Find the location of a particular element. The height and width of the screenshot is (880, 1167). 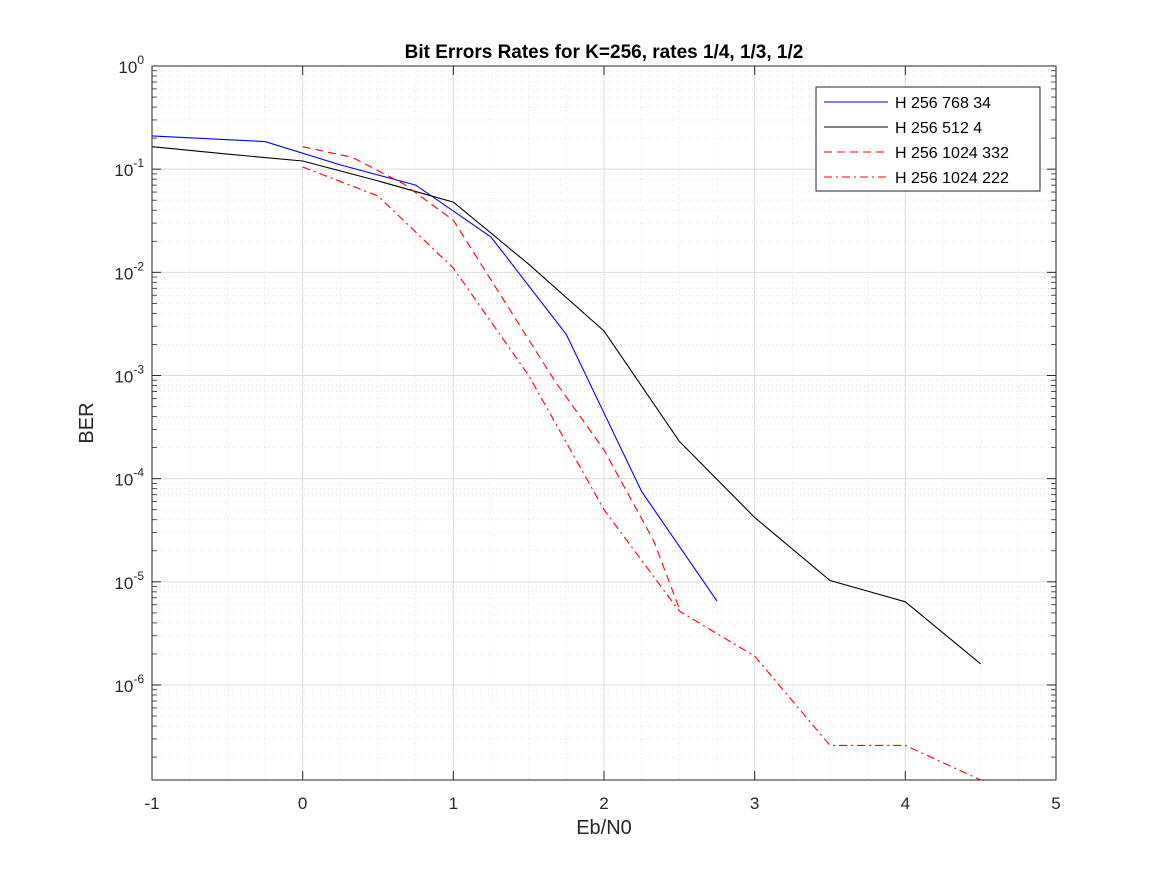

y-axis-label: BER is located at coordinates (87, 422).